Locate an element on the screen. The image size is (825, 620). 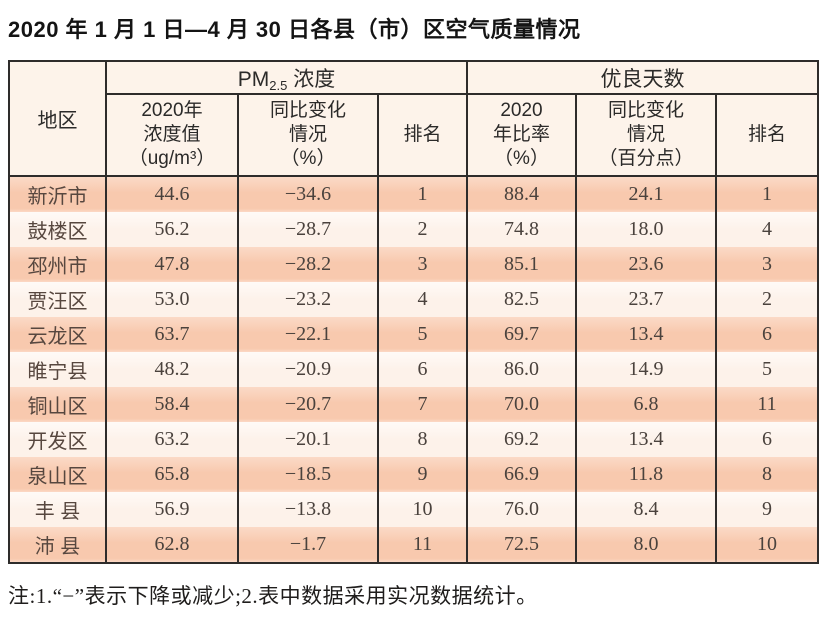
table-row: 睢宁县 48.2 −20.9 6 86.0 14.9 5 is located at coordinates (414, 369).